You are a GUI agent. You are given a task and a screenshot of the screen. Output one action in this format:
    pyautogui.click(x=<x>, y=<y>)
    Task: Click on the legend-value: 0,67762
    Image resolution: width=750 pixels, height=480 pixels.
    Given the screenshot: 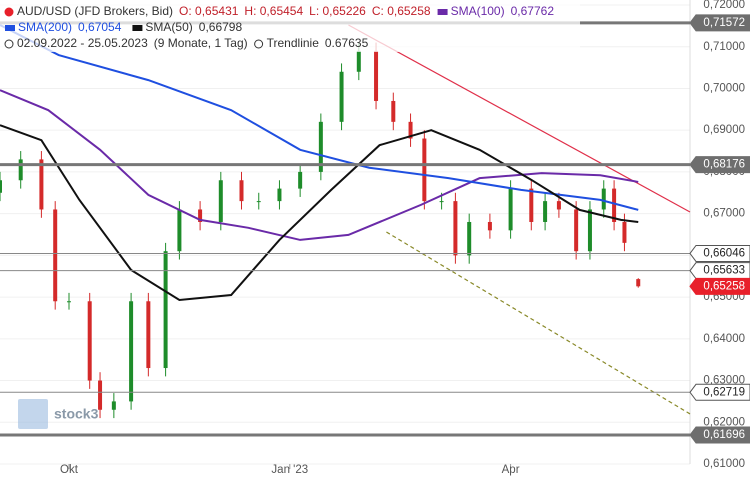 What is the action you would take?
    pyautogui.click(x=533, y=11)
    